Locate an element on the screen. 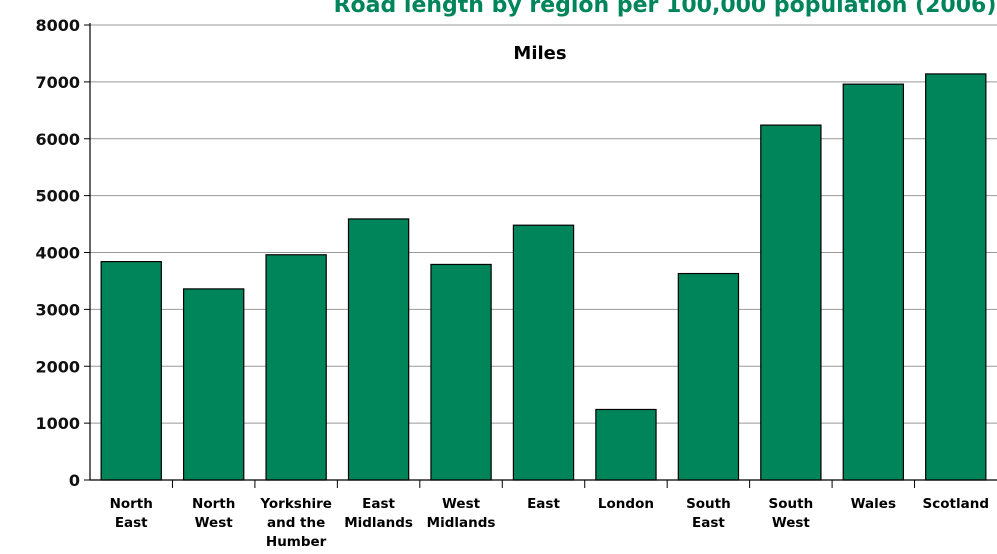  y-tick-label: 6000 is located at coordinates (57, 139).